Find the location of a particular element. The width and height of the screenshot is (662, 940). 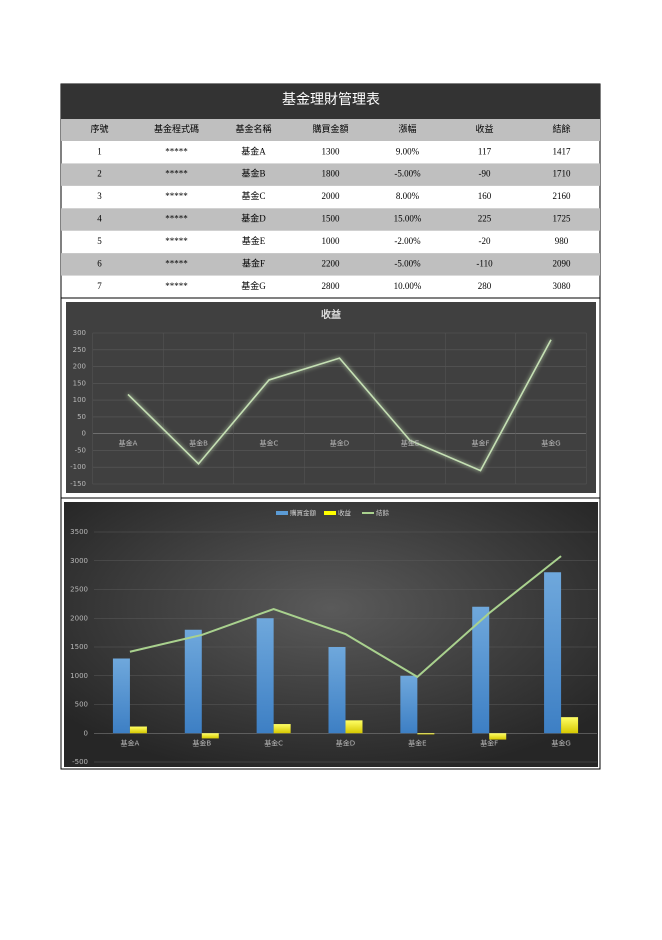

table-cell: -20 is located at coordinates (485, 241).